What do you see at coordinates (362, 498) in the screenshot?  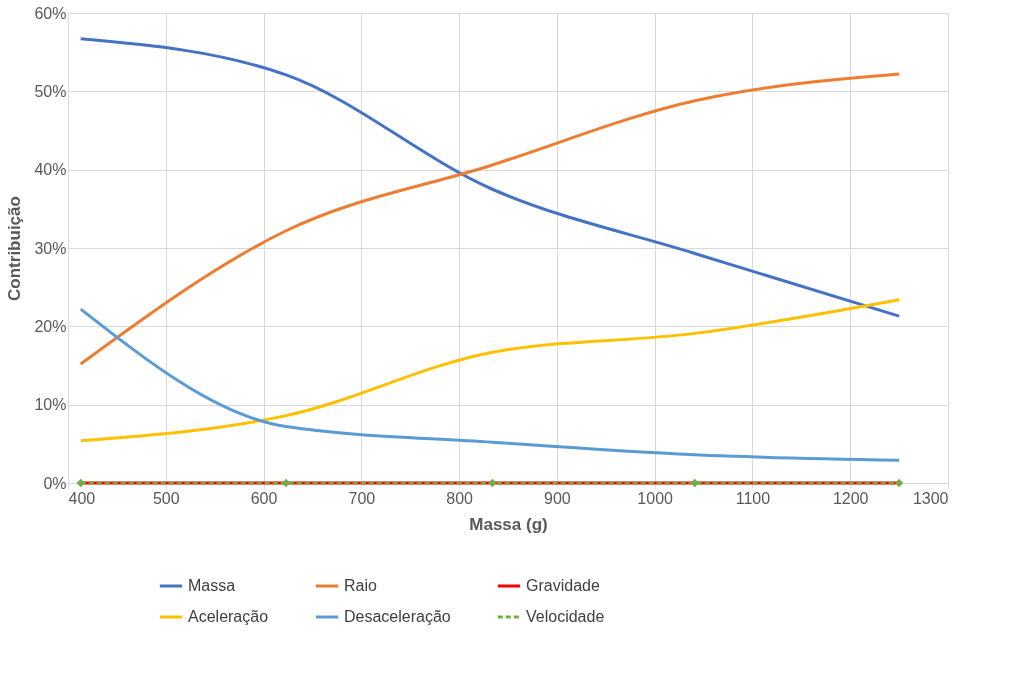 I see `x-tick-label: 700` at bounding box center [362, 498].